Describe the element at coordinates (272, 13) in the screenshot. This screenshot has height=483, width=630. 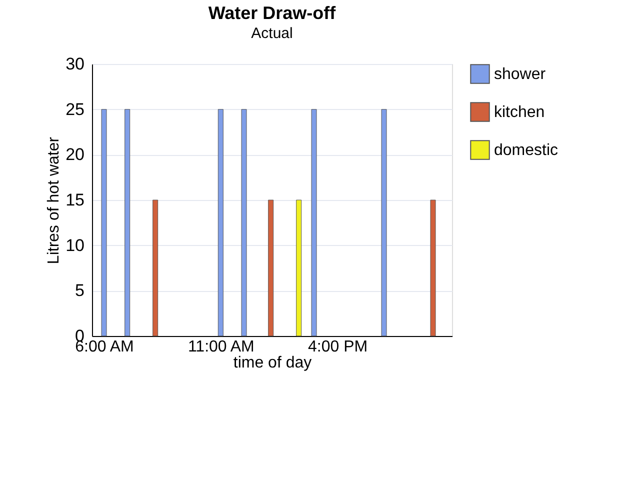
I see `chart-title: Water Draw-off` at that location.